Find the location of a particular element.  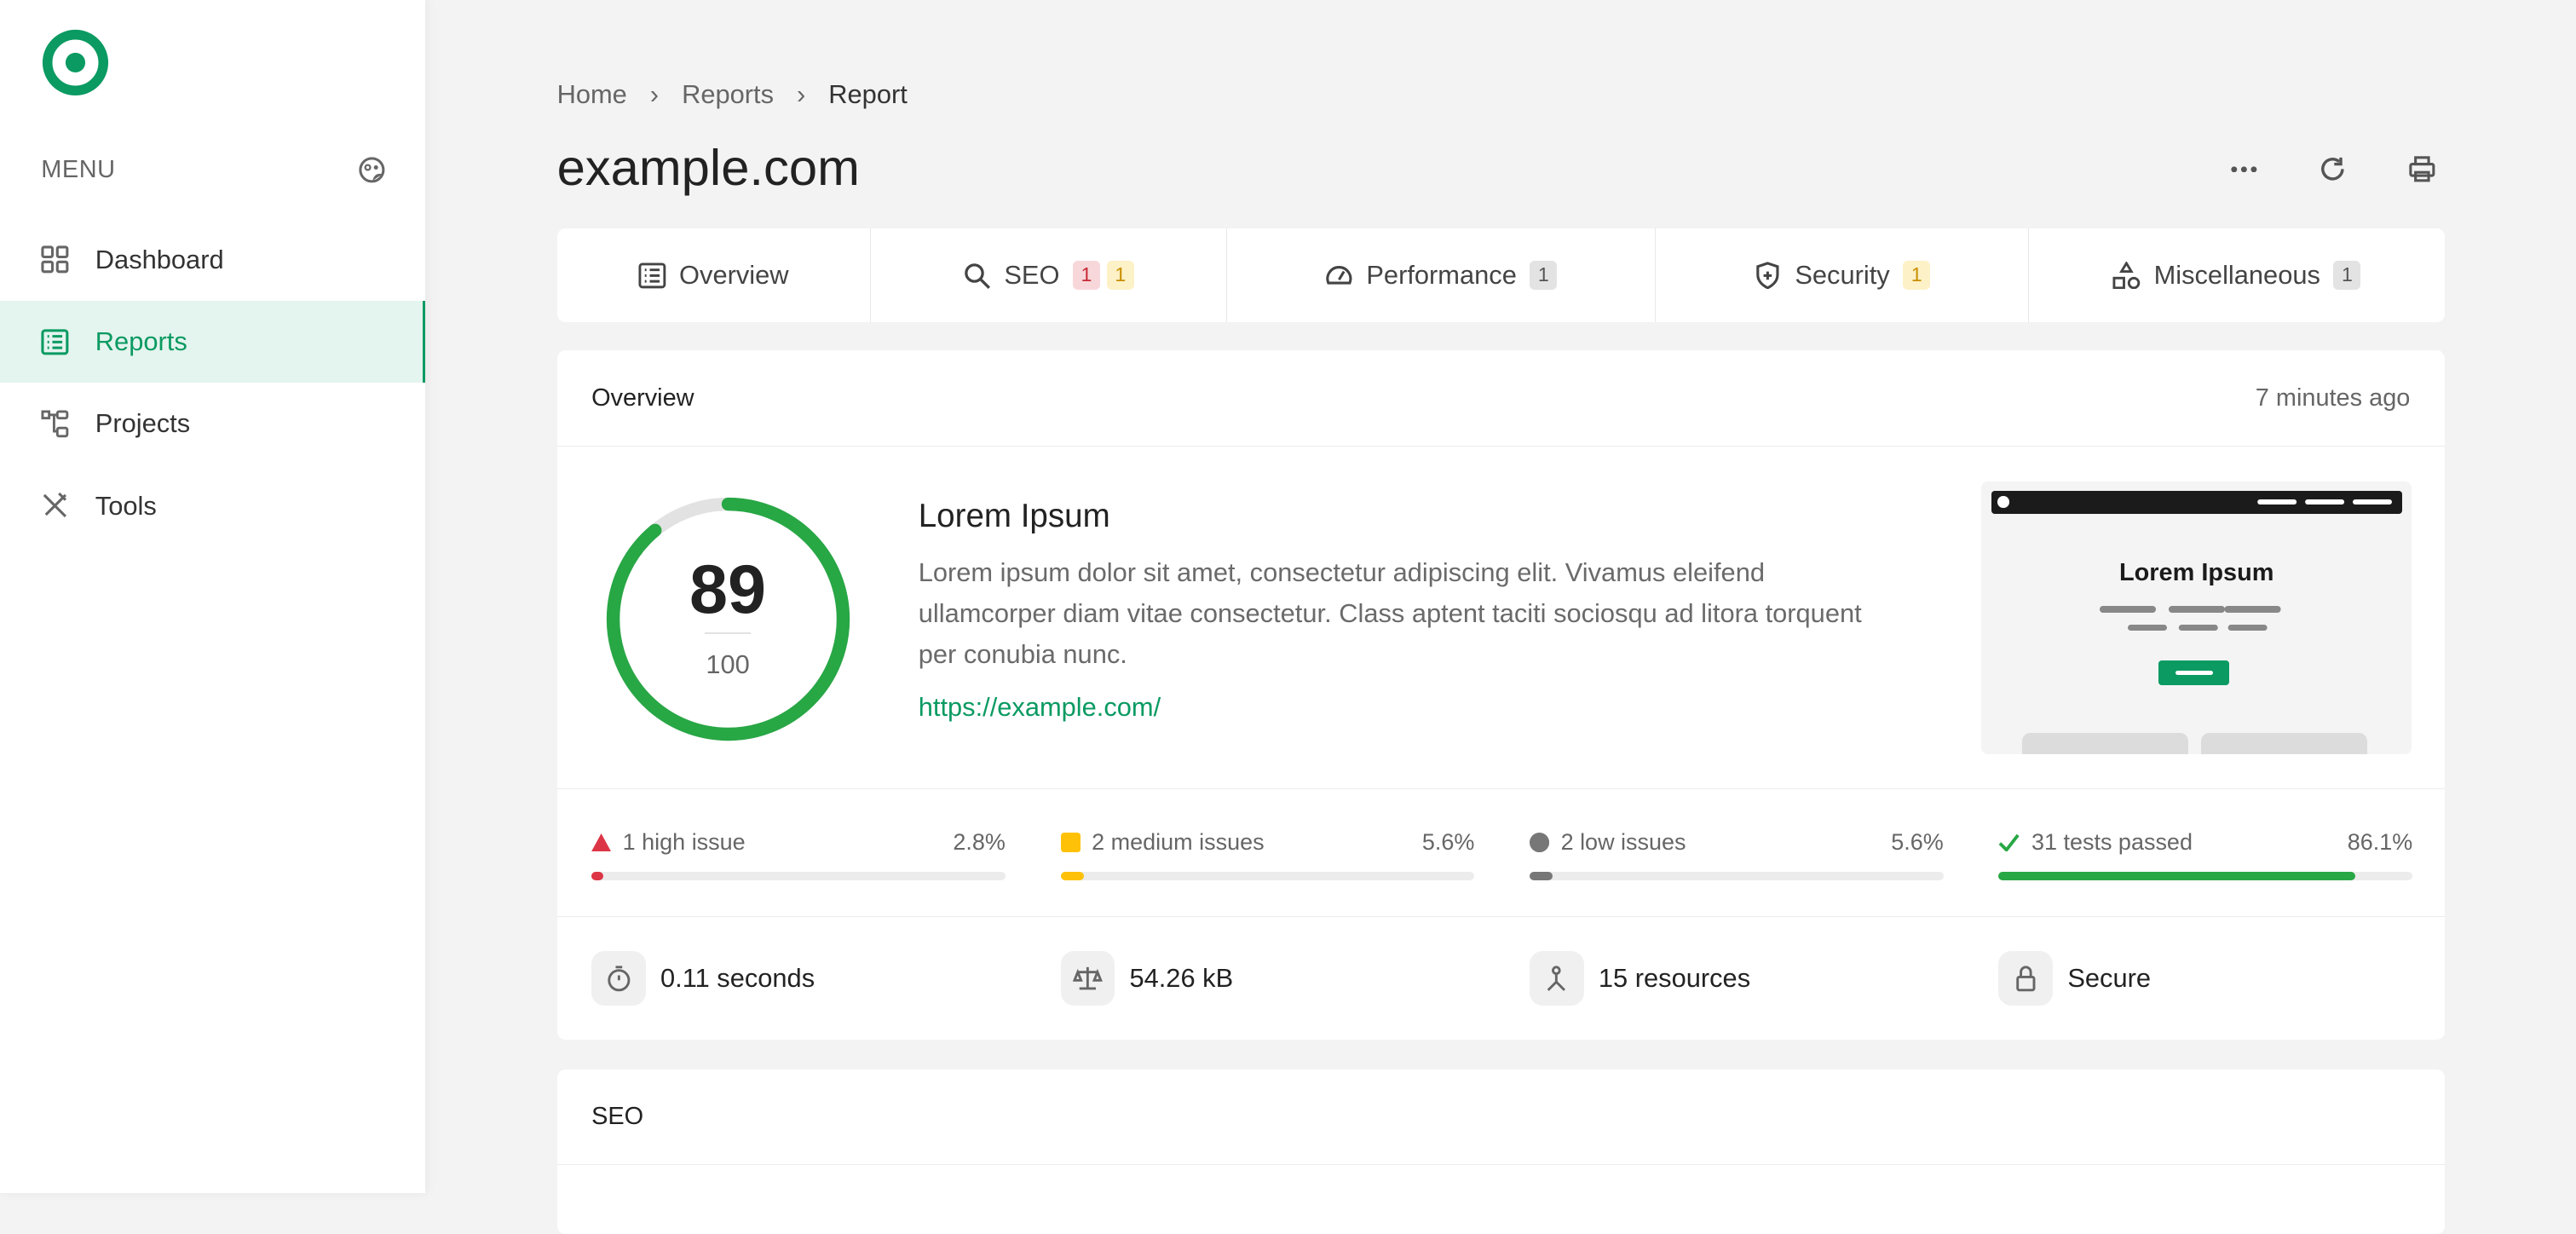

lock-icon is located at coordinates (2026, 979).